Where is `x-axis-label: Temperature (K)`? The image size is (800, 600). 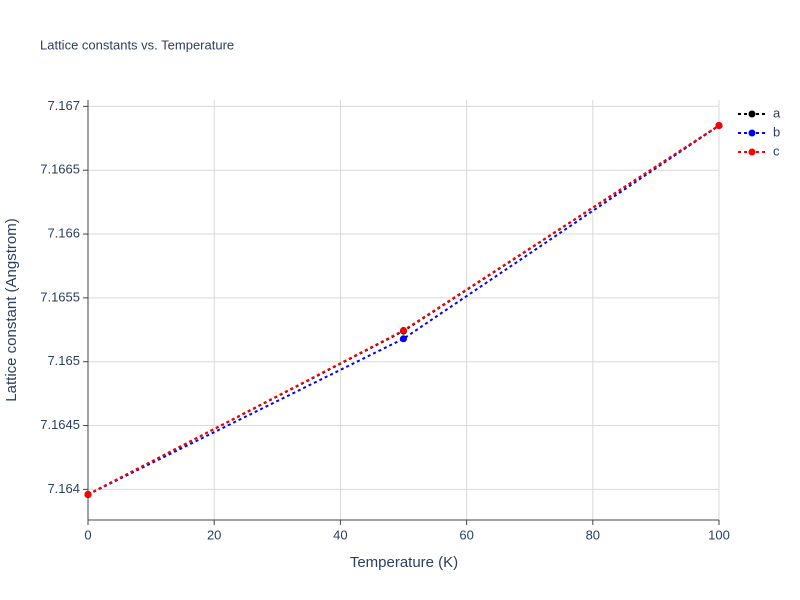 x-axis-label: Temperature (K) is located at coordinates (404, 562).